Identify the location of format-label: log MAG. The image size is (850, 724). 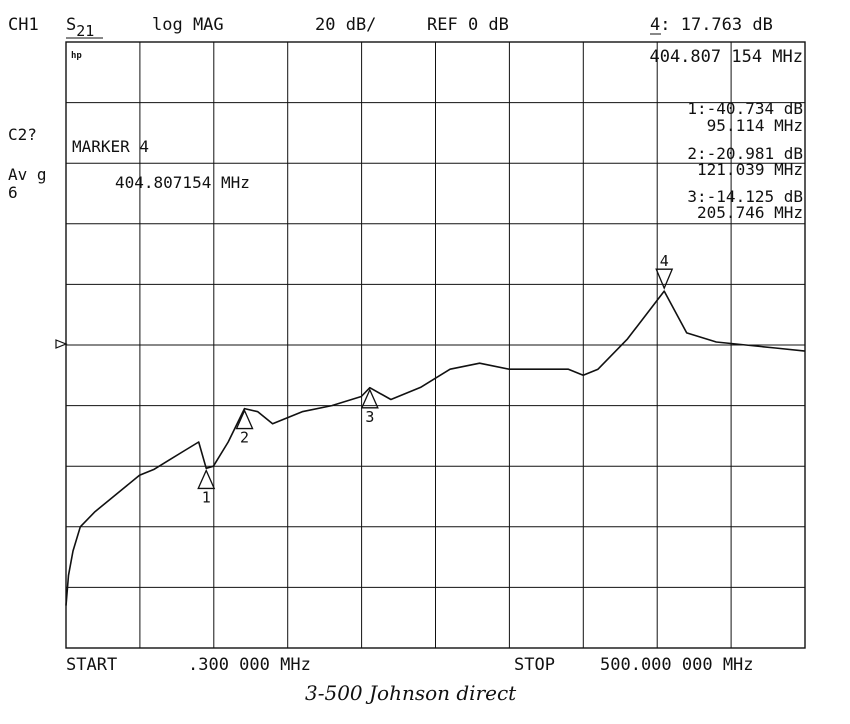
(188, 25).